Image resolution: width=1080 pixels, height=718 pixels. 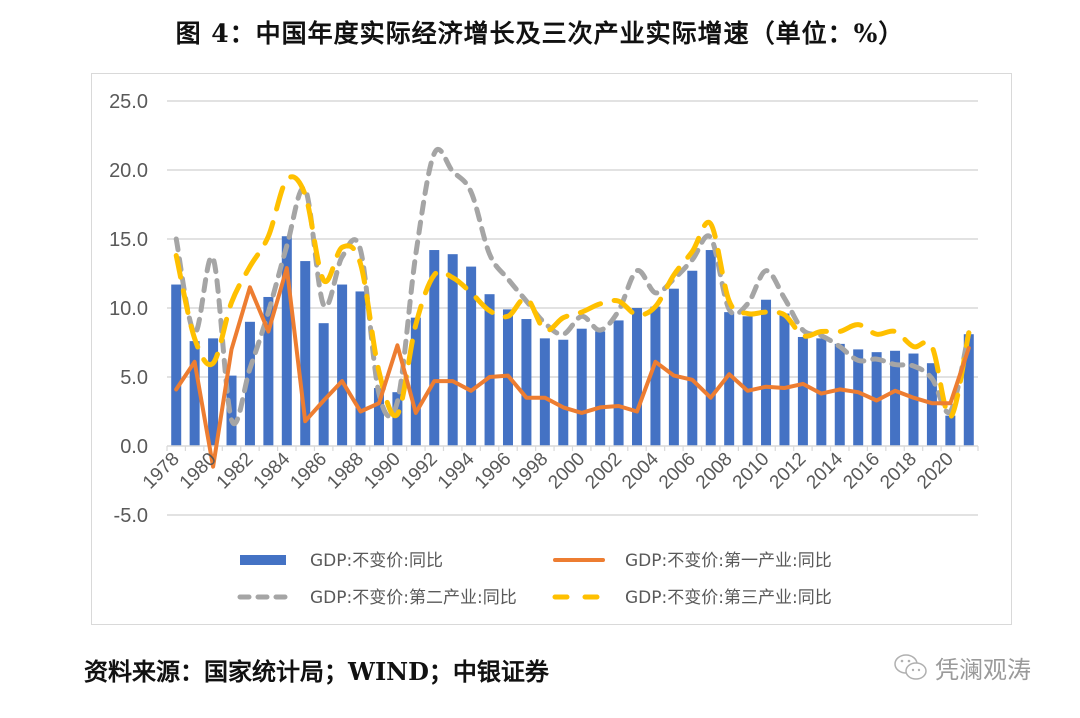 I want to click on bar-gdp-1999, so click(x=563, y=392).